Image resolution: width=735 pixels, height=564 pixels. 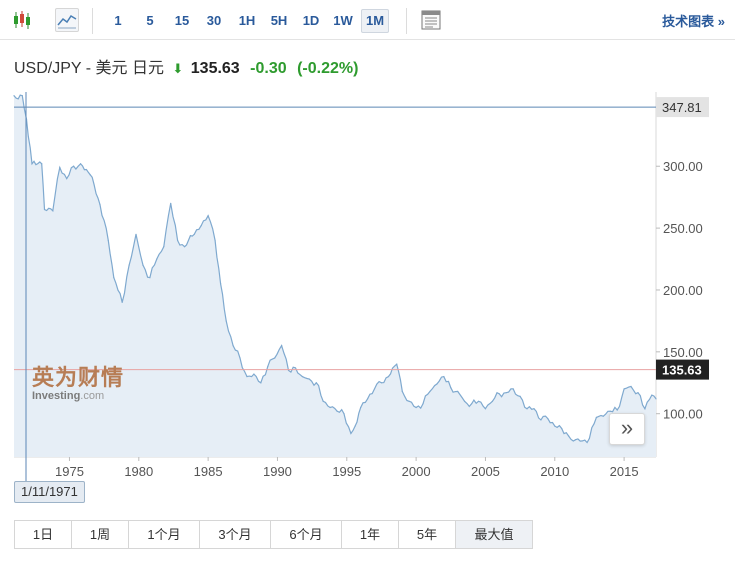 I want to click on candlestick-chart-icon, so click(x=22, y=20).